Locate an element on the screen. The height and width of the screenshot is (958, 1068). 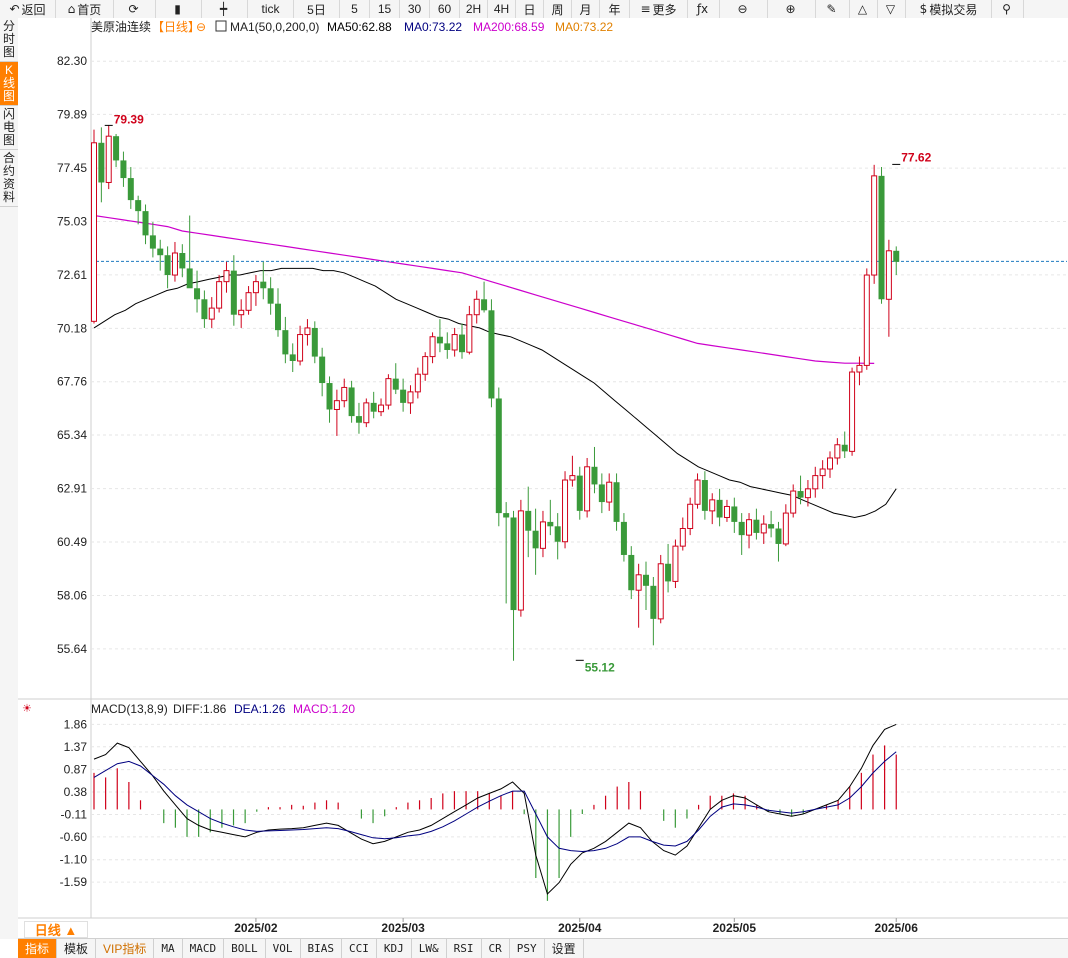
toolbar-label: tick is located at coordinates (270, 9).